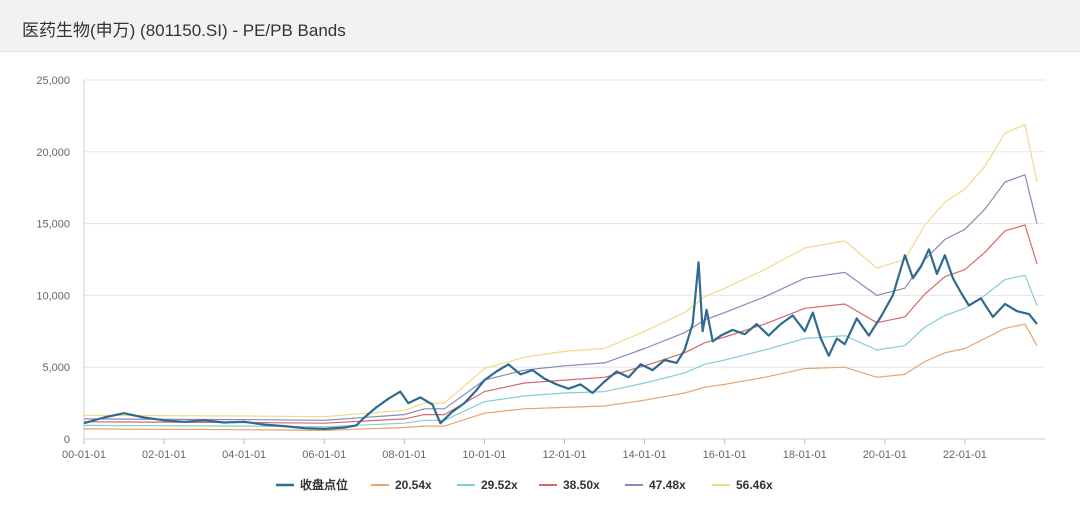 This screenshot has width=1080, height=508. What do you see at coordinates (645, 455) in the screenshot?
I see `x-tick-label: 14-01-01` at bounding box center [645, 455].